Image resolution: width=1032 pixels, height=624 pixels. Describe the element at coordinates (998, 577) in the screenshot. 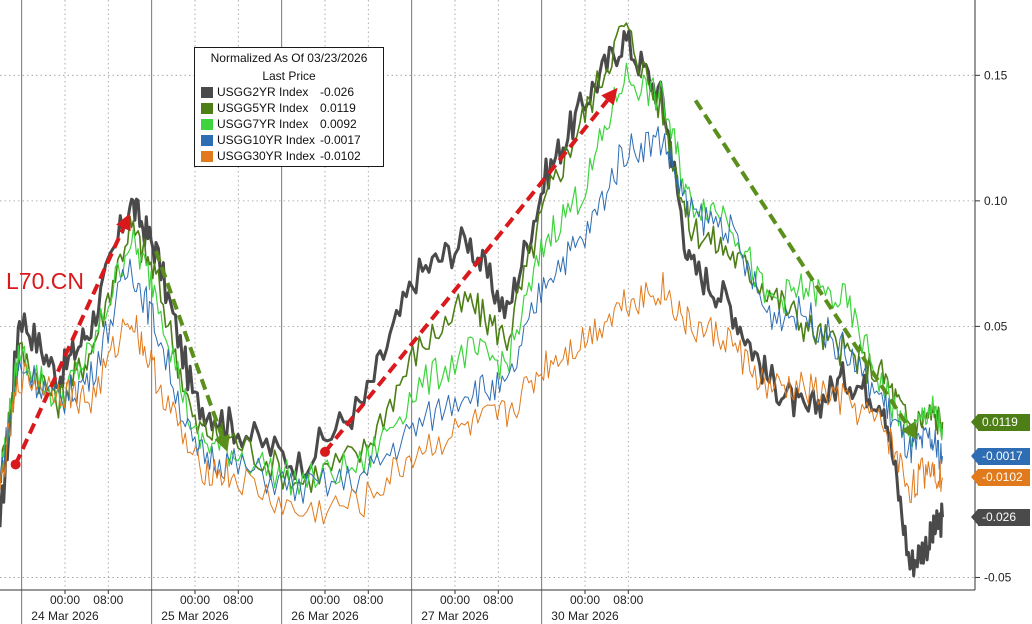

I see `y-tick-label: -0.05` at that location.